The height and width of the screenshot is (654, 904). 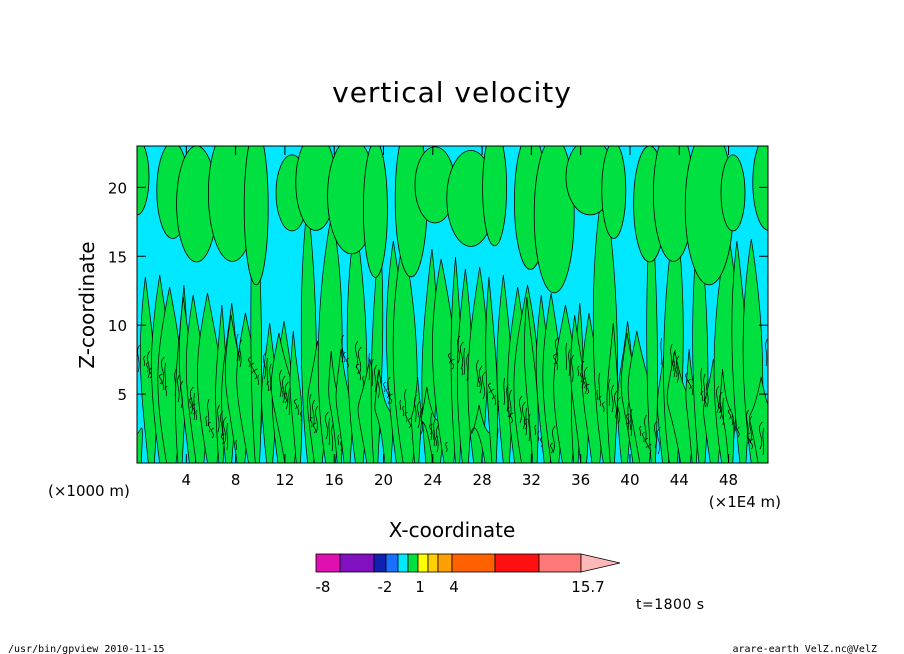 What do you see at coordinates (334, 480) in the screenshot?
I see `x-tick-label: 16` at bounding box center [334, 480].